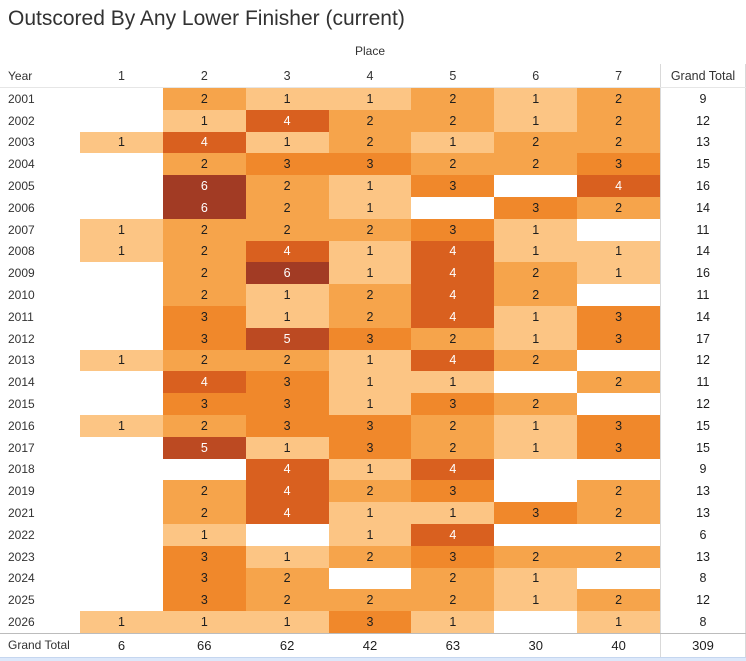 This screenshot has height=661, width=746. I want to click on row-total-2017: 15, so click(703, 447).